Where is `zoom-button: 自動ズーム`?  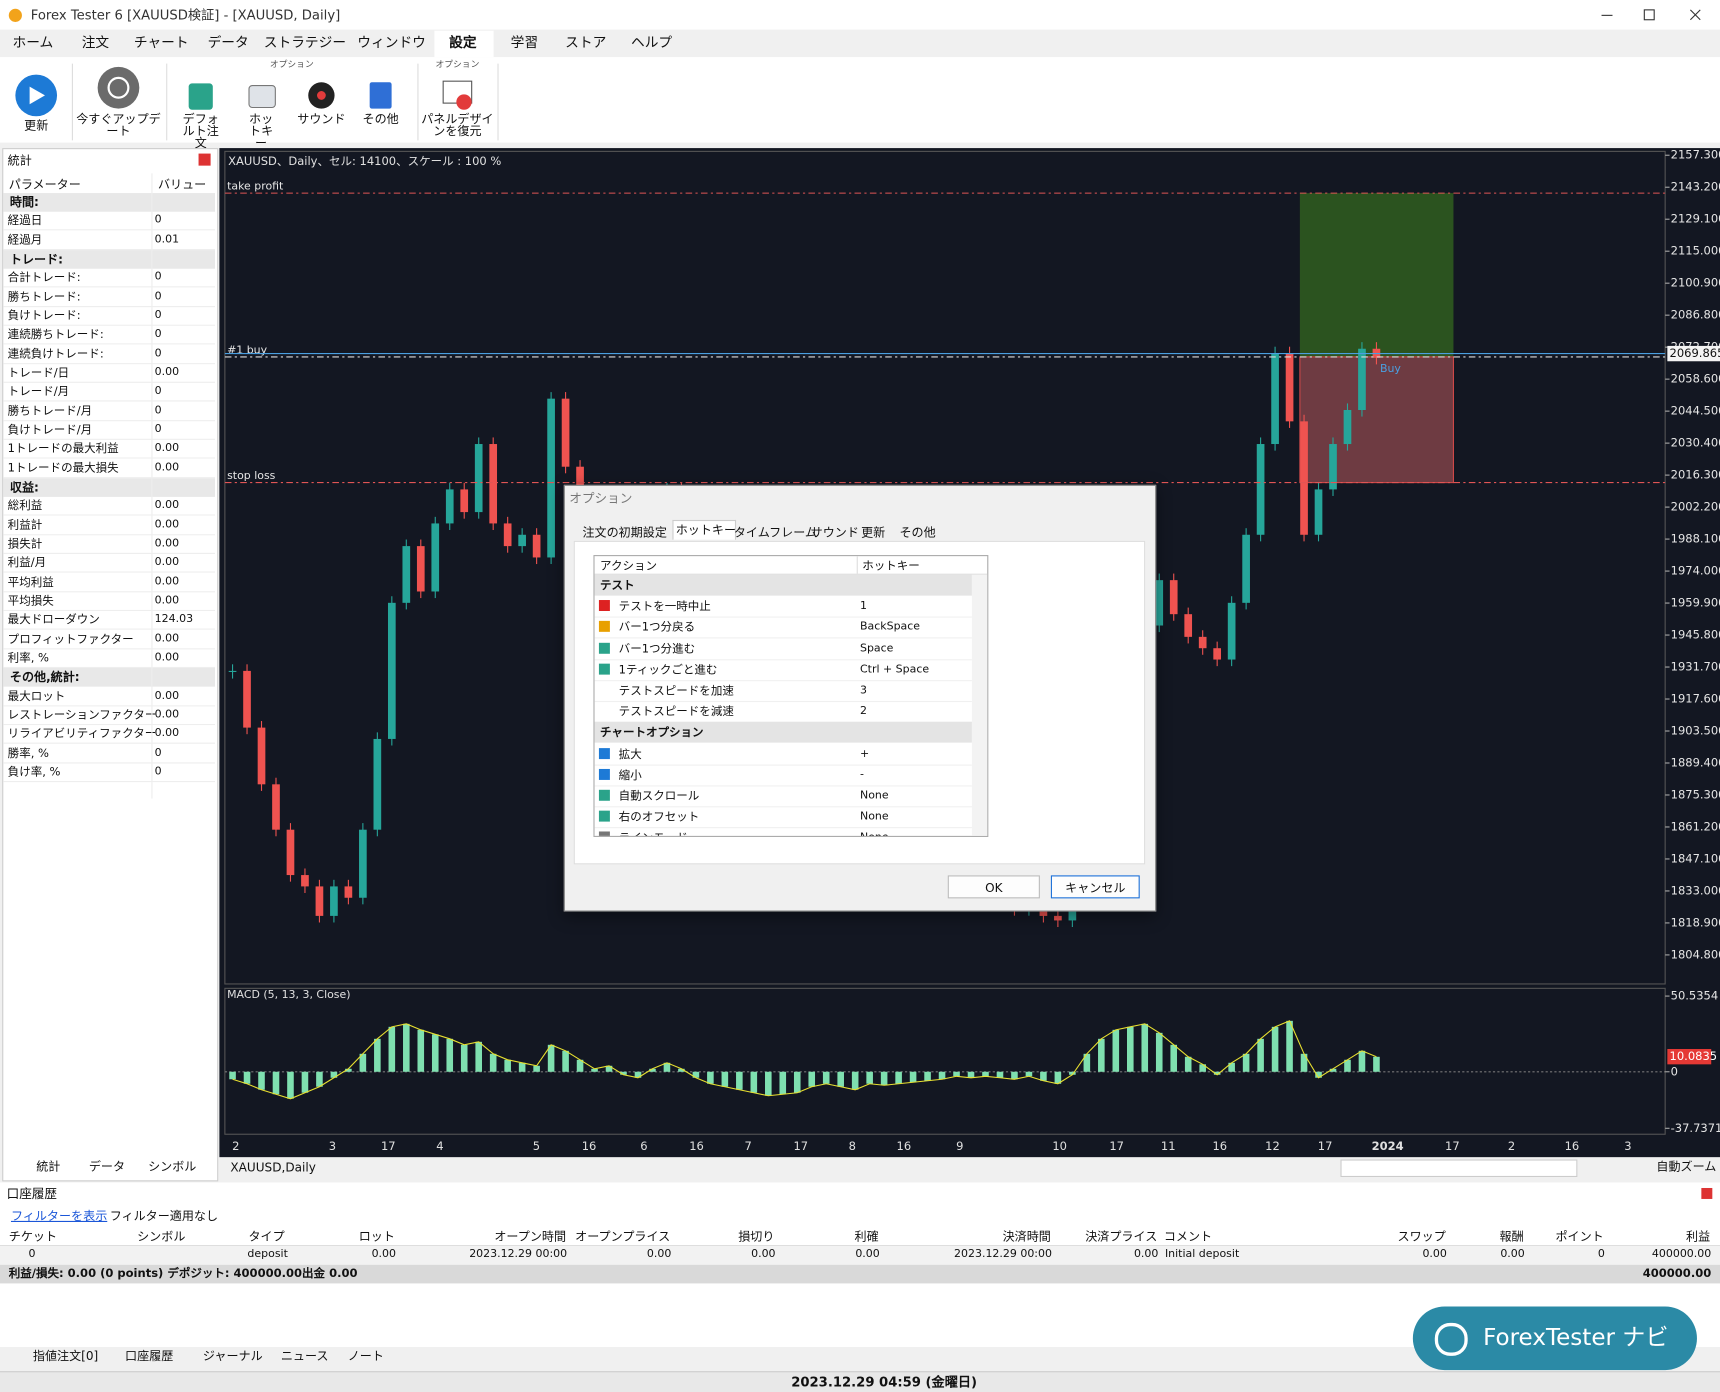 zoom-button: 自動ズーム is located at coordinates (1686, 1166).